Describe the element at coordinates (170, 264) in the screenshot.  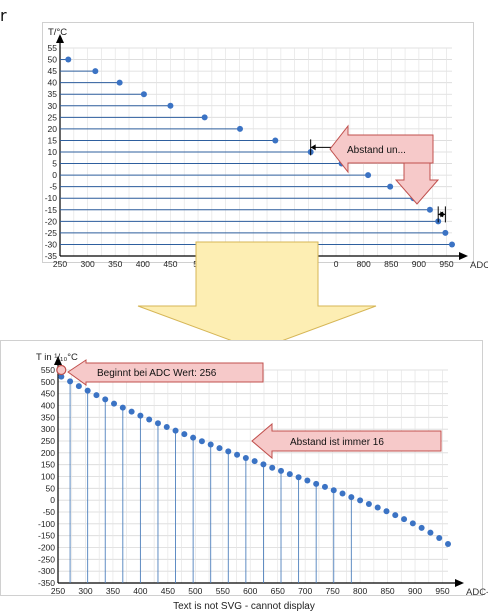
I see `x-tick-label: 450` at that location.